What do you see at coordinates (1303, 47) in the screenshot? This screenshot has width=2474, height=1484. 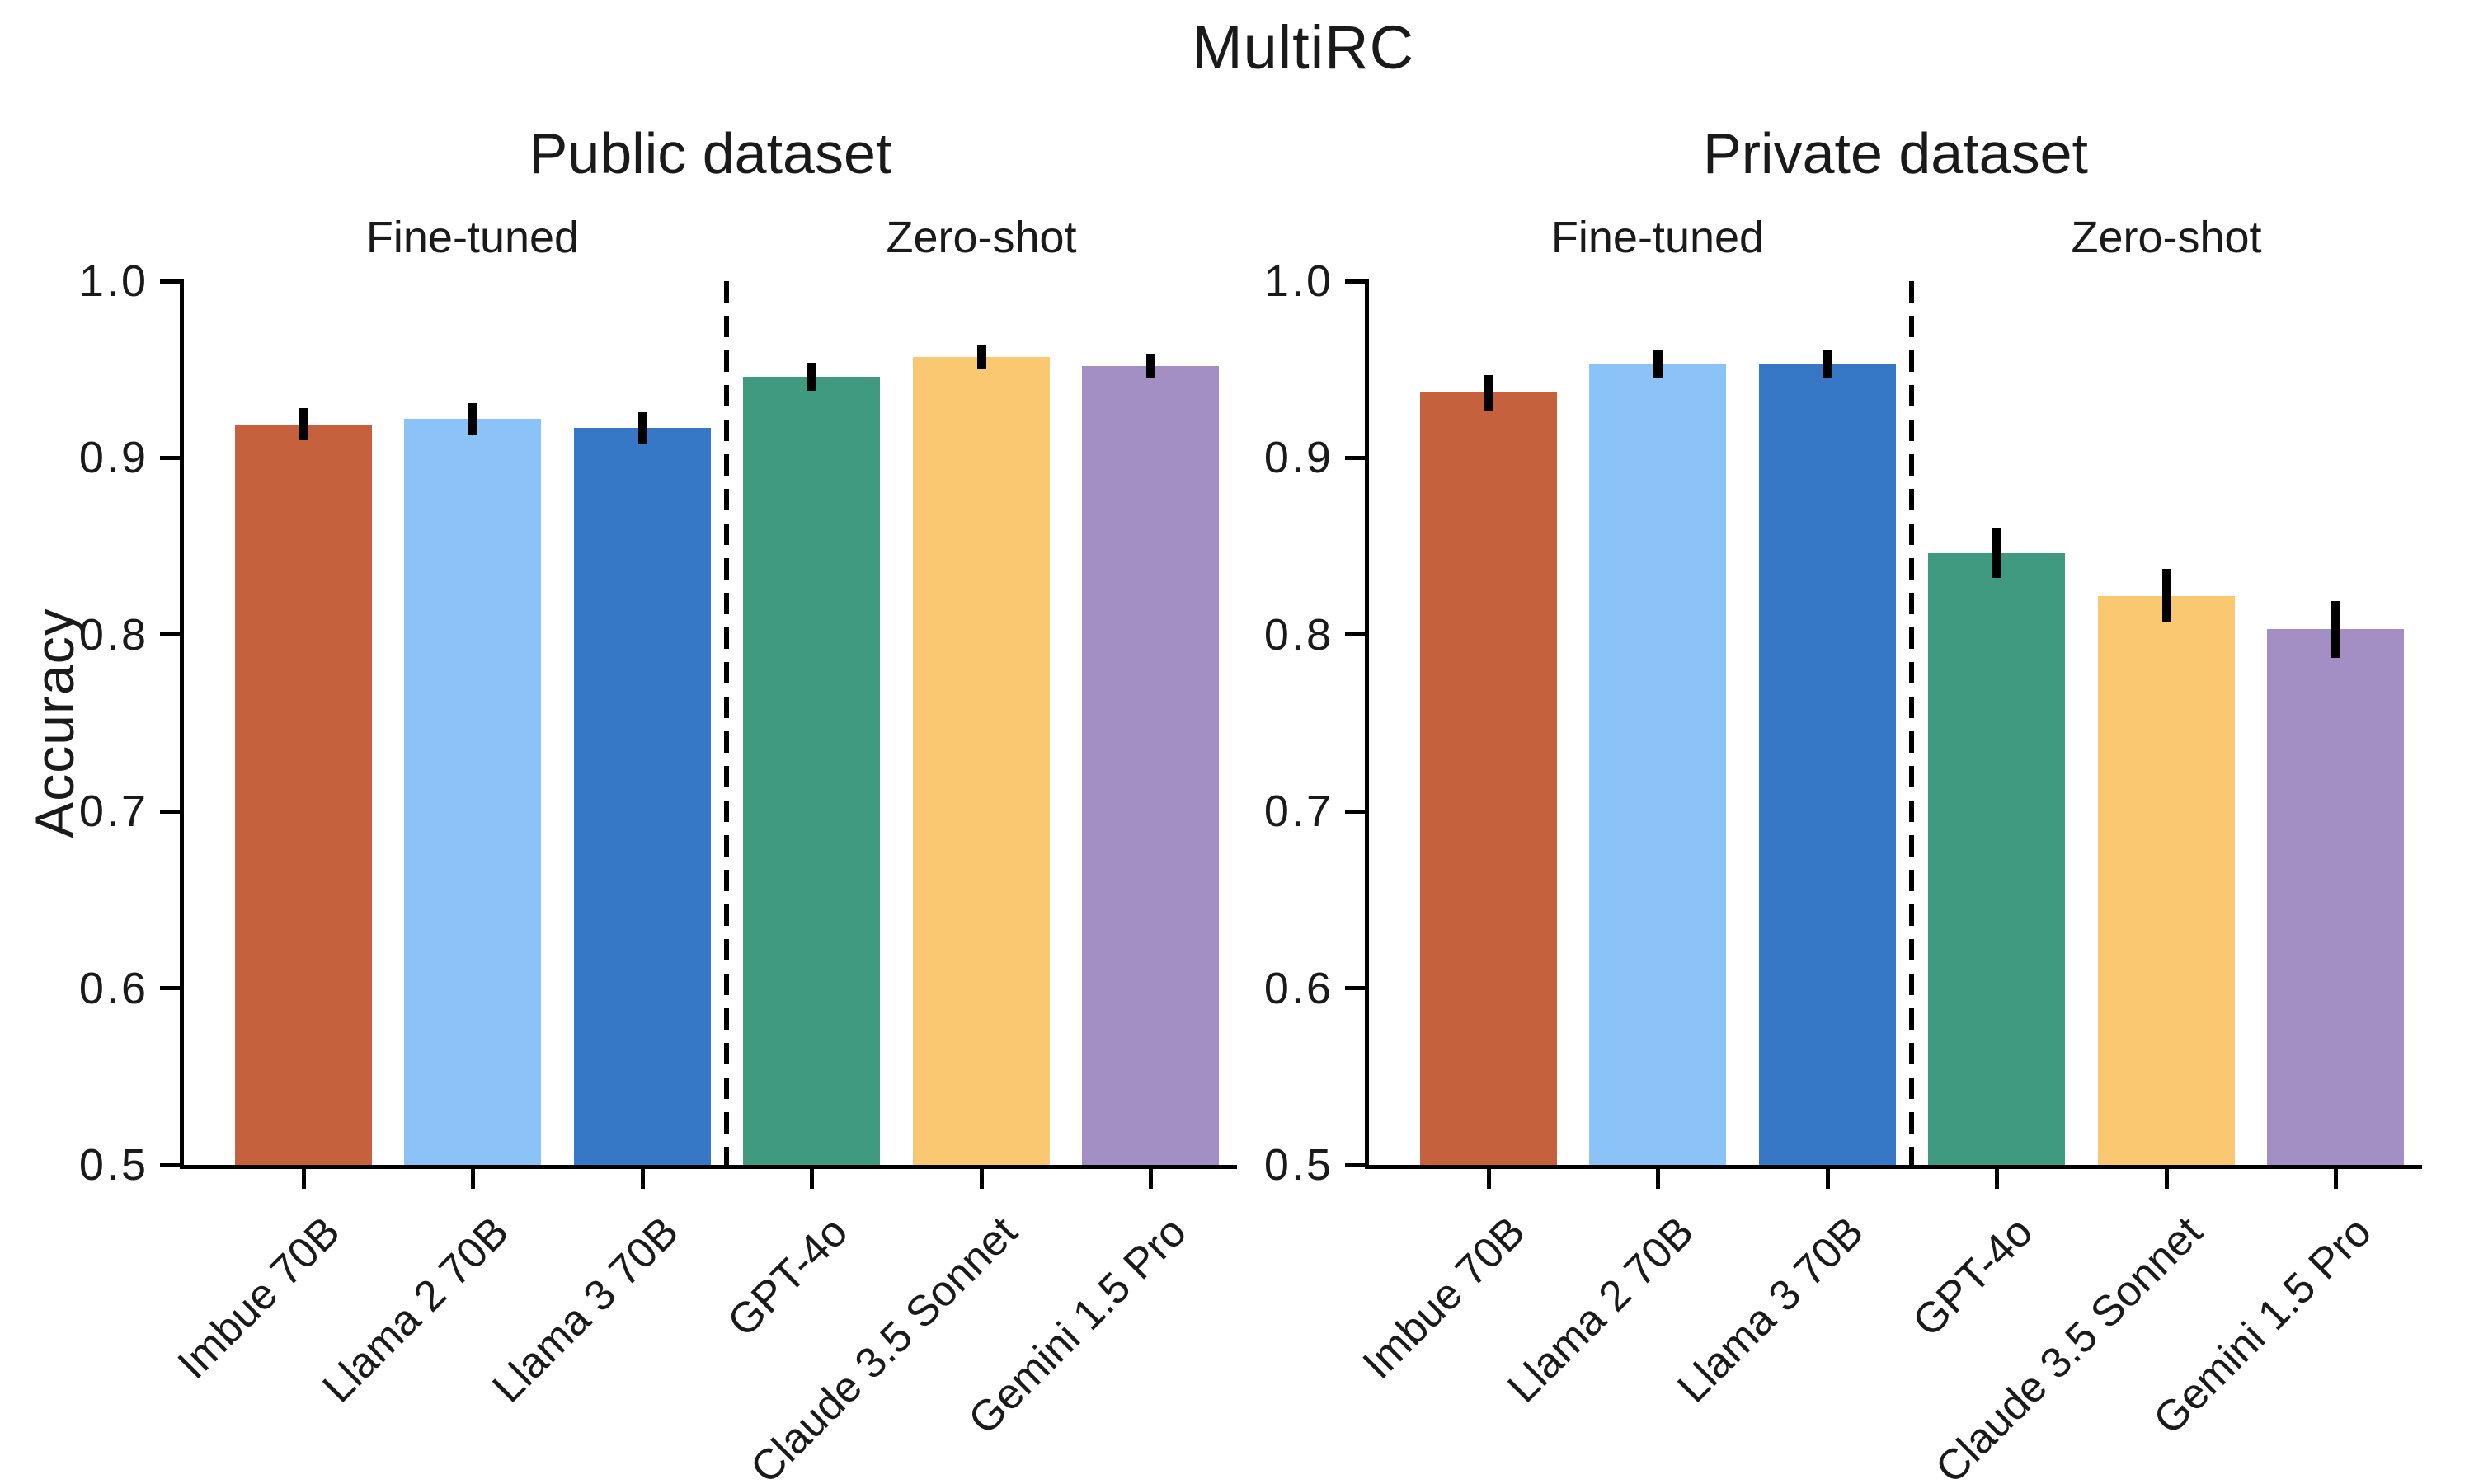 I see `chart-title: MultiRC` at bounding box center [1303, 47].